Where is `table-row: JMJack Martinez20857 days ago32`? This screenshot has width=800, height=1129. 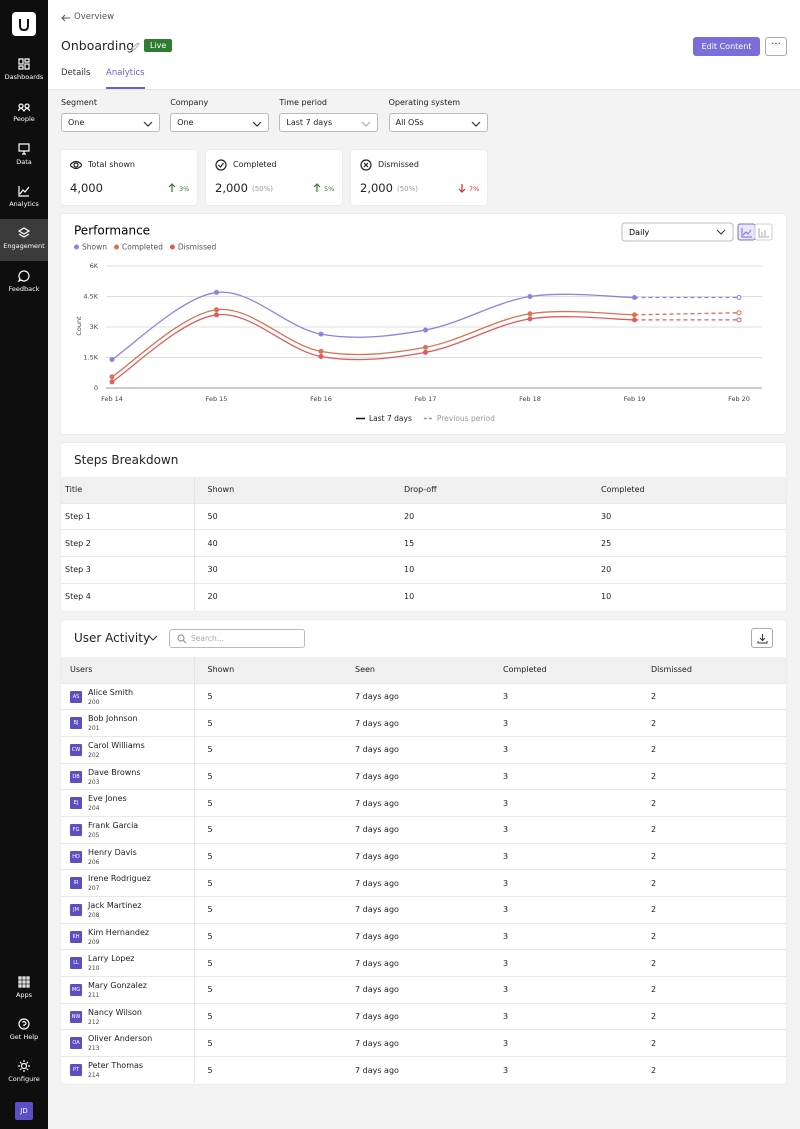
table-row: JMJack Martinez20857 days ago32 is located at coordinates (423, 910).